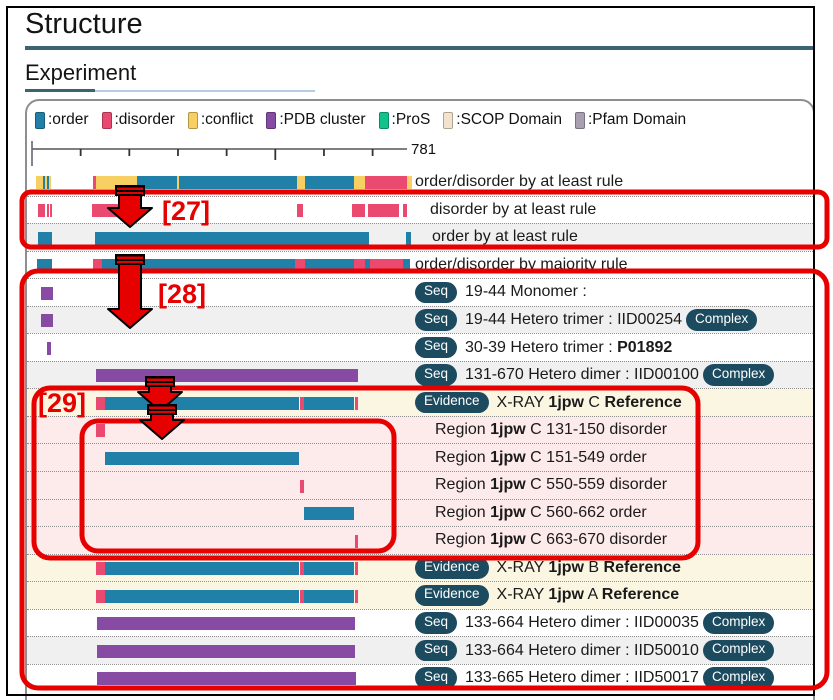 This screenshot has height=700, width=833. I want to click on region-row: Region 1jpw C 550-559 disorder, so click(420, 485).